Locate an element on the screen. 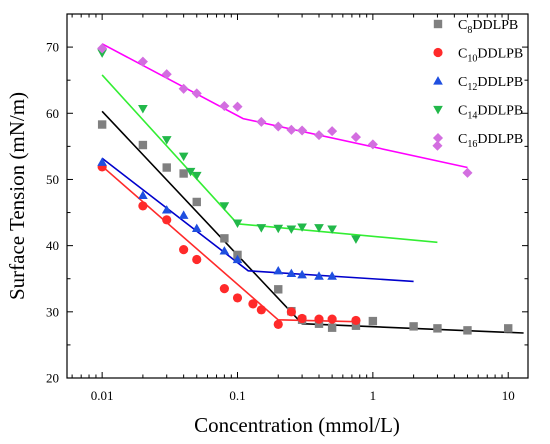 This screenshot has height=444, width=550. legend-marker-C16DDLPB is located at coordinates (438, 138).